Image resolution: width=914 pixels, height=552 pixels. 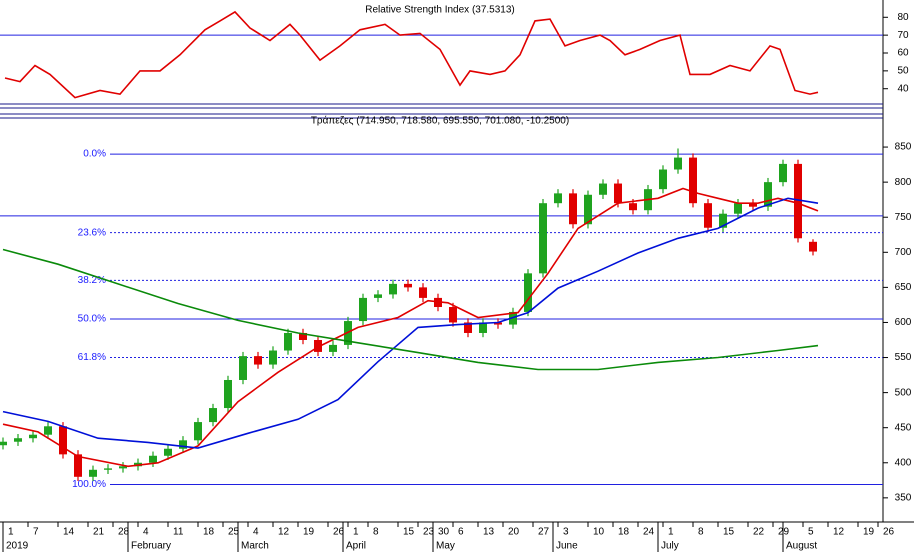 I want to click on month-label: May, so click(x=445, y=546).